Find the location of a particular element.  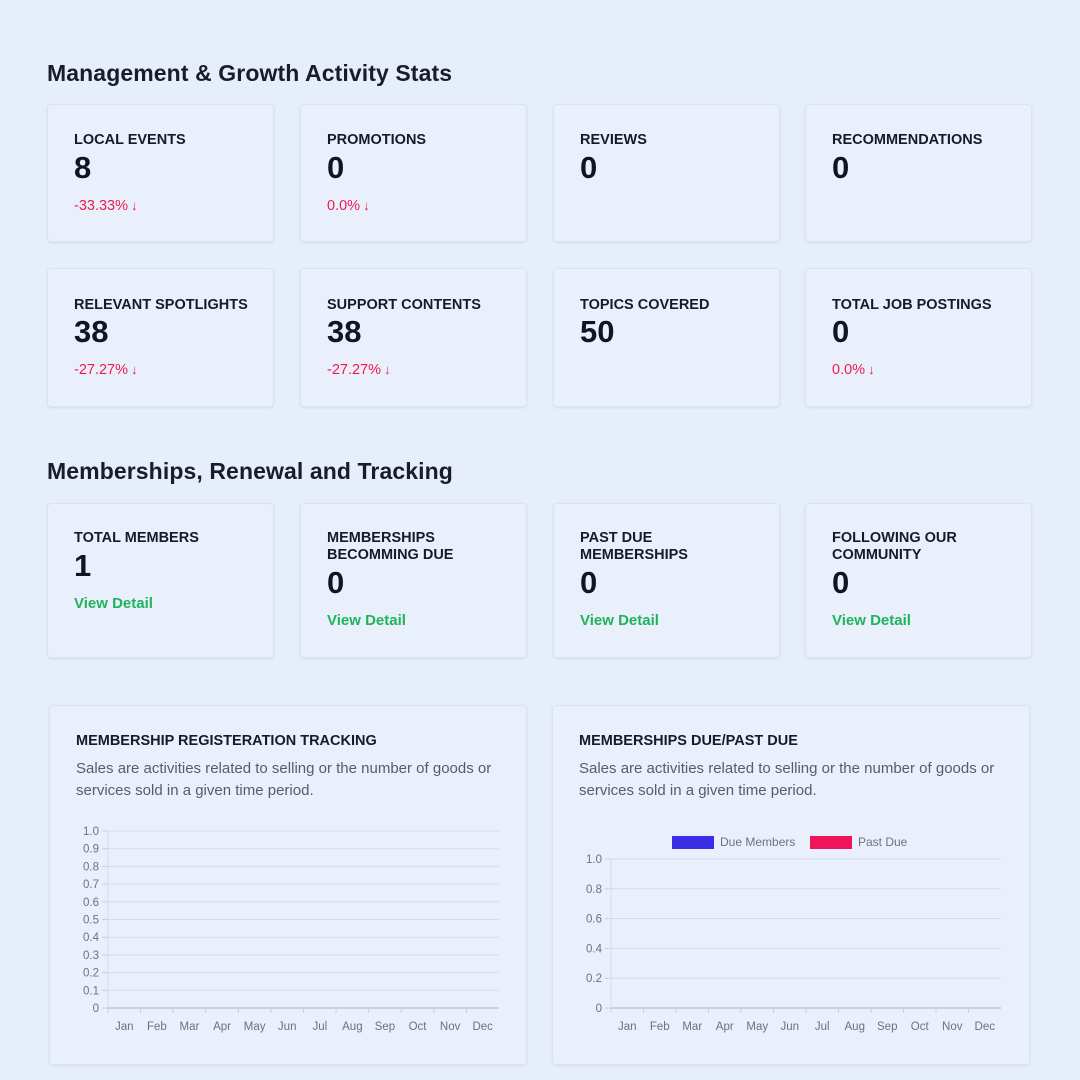

stat-value: 50 is located at coordinates (597, 331).